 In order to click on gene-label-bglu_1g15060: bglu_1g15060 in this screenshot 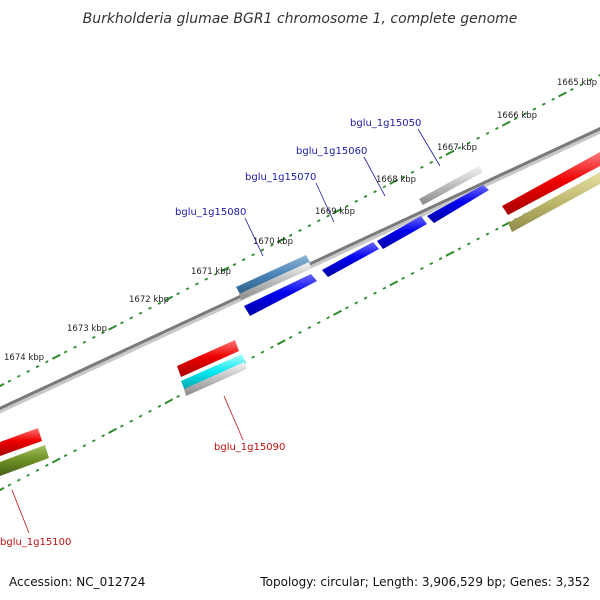, I will do `click(331, 151)`.